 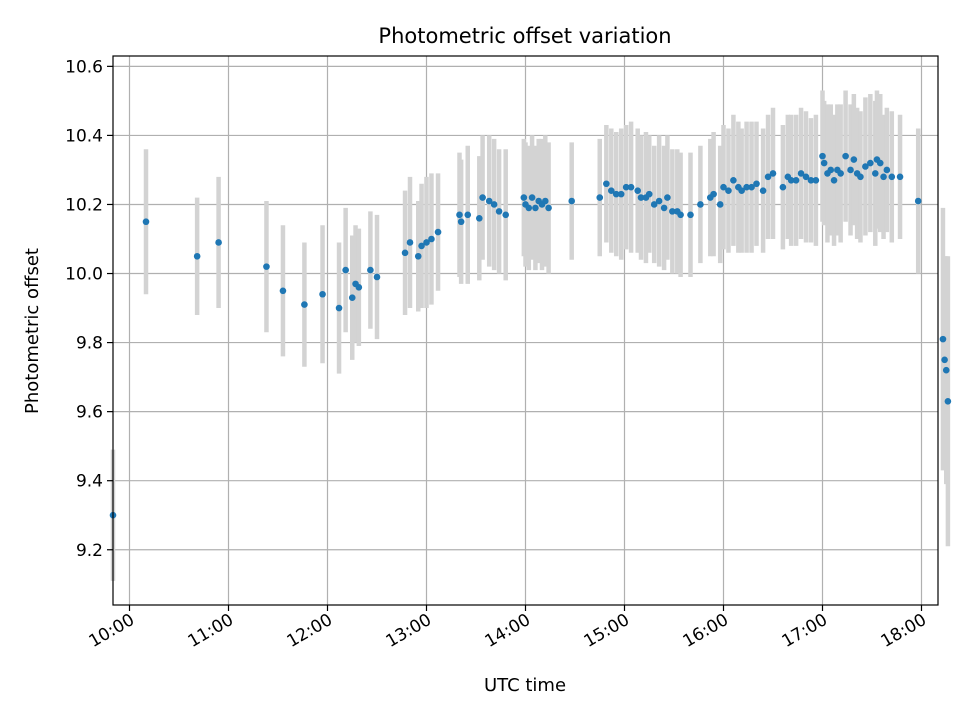 What do you see at coordinates (89, 482) in the screenshot?
I see `y-tick-label: 9.4` at bounding box center [89, 482].